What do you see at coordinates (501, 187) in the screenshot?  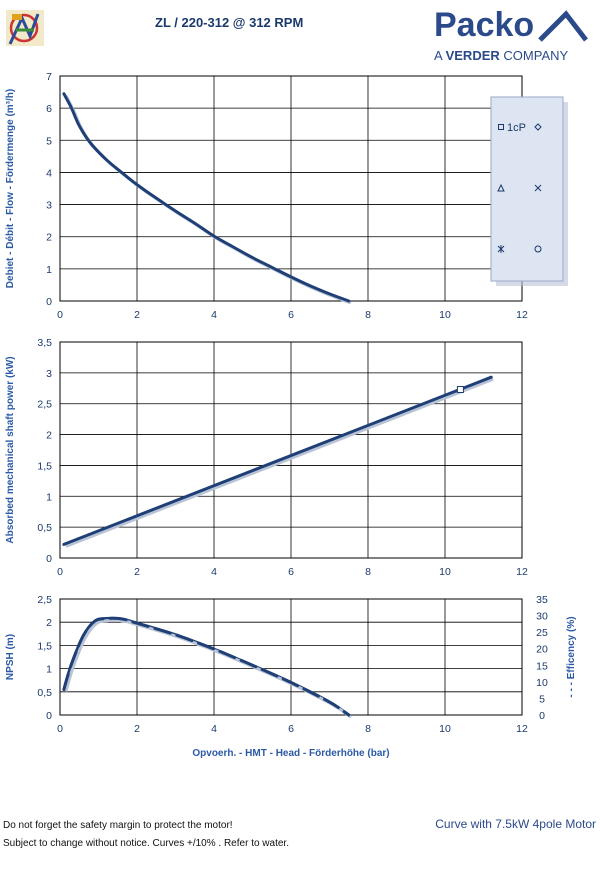 I see `legend-triangle-marker` at bounding box center [501, 187].